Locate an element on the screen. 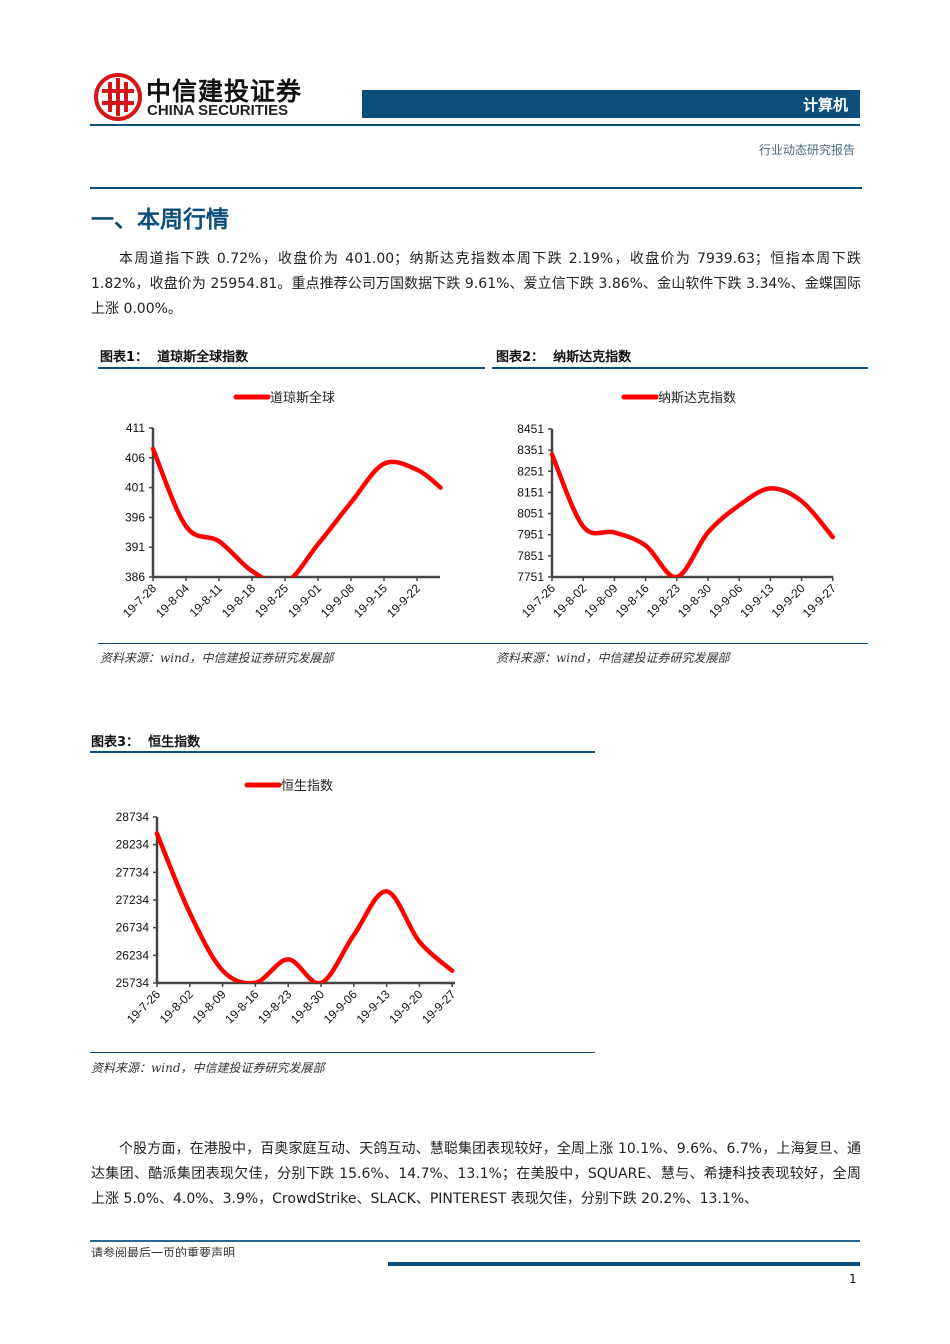 This screenshot has height=1344, width=950. y-tick-label: 26734 is located at coordinates (133, 928).